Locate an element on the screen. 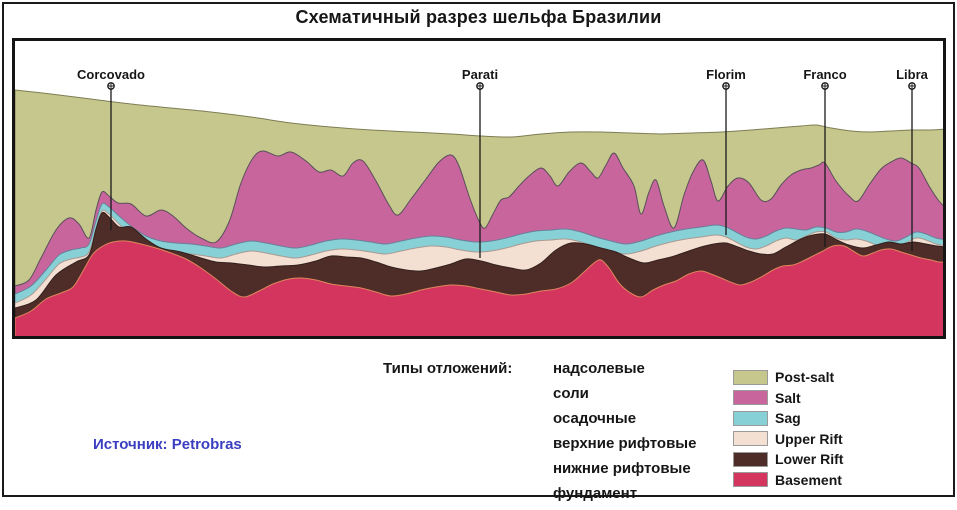 Image resolution: width=957 pixels, height=510 pixels. legend-swatch-post-salt is located at coordinates (750, 377).